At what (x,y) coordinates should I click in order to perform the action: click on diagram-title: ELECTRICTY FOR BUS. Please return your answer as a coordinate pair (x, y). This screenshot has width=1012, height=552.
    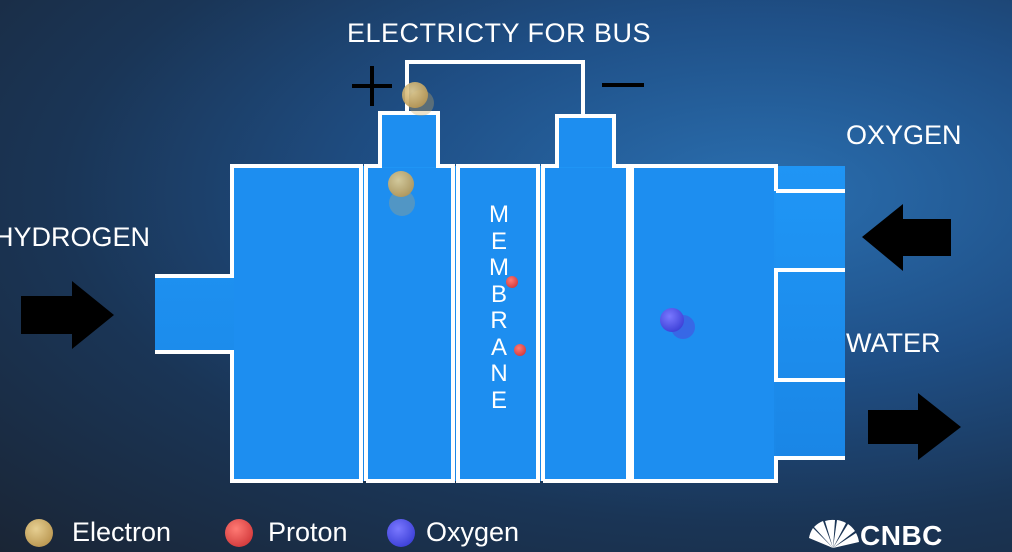
    Looking at the image, I should click on (499, 33).